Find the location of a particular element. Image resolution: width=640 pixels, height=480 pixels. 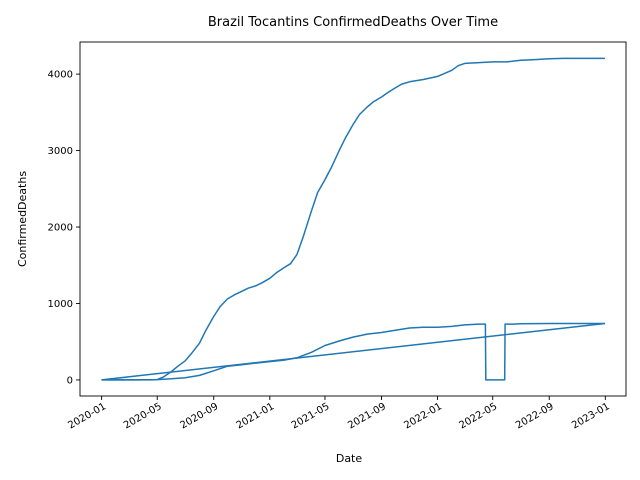

x-tick-label: 2021-09 is located at coordinates (367, 416).